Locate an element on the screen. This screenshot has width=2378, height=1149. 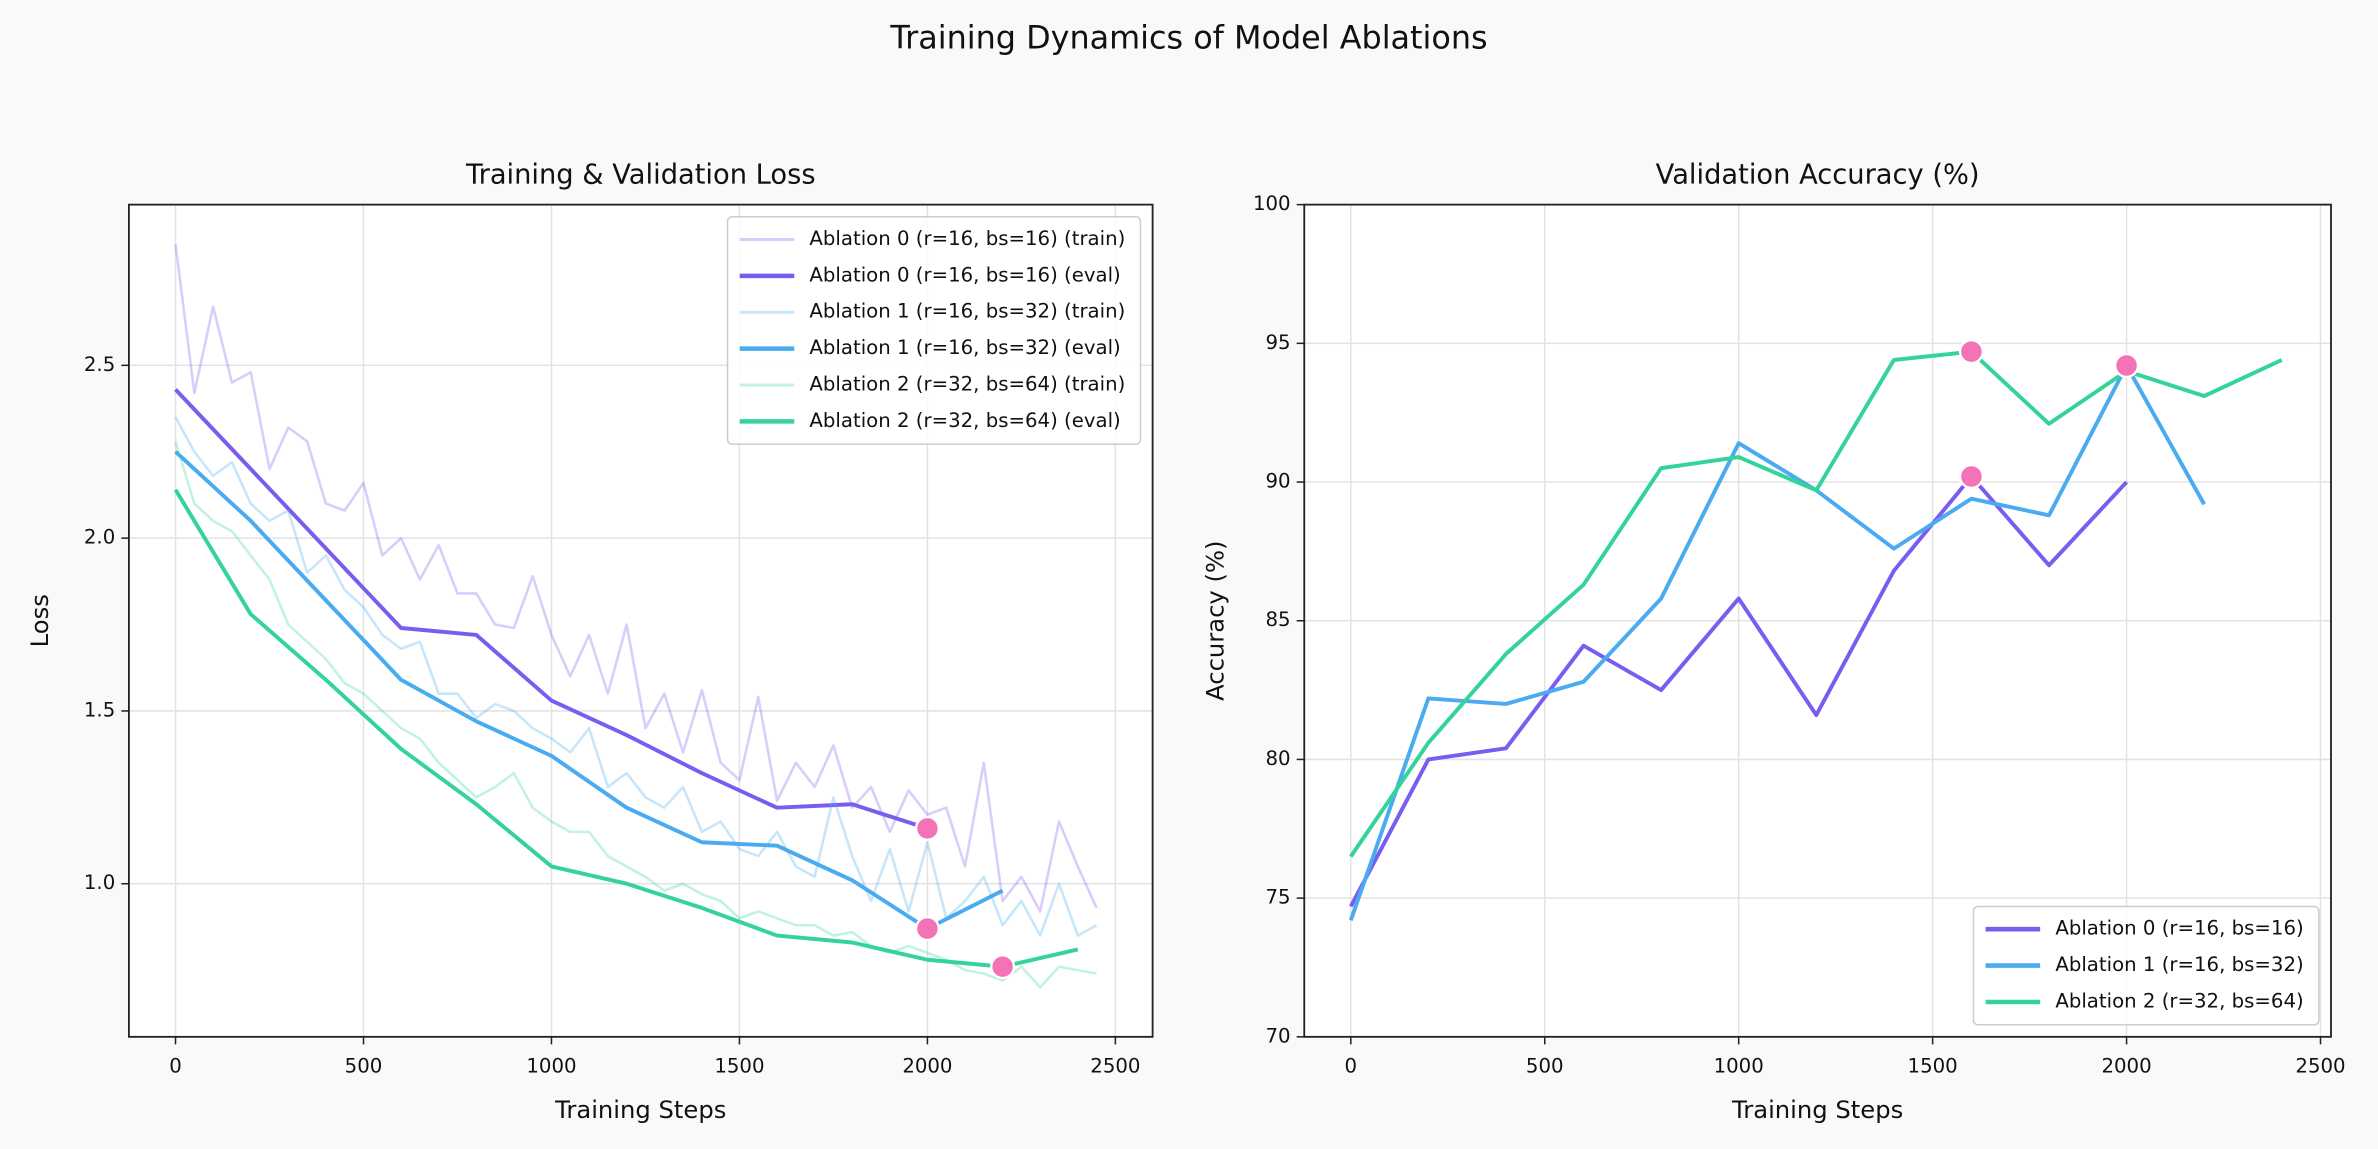
legend-label: Ablation 0 (r=16, bs=16) (eval) is located at coordinates (964, 274).